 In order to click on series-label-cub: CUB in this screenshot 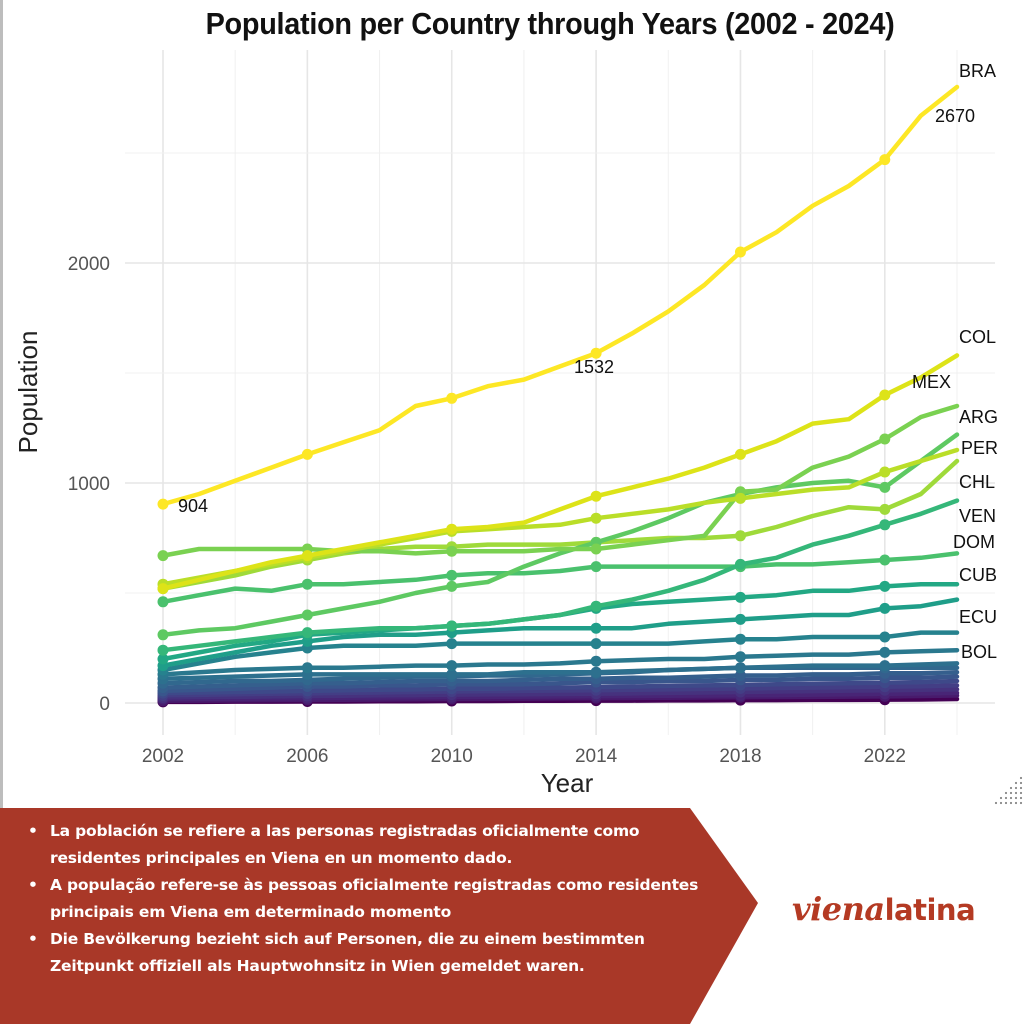, I will do `click(978, 575)`.